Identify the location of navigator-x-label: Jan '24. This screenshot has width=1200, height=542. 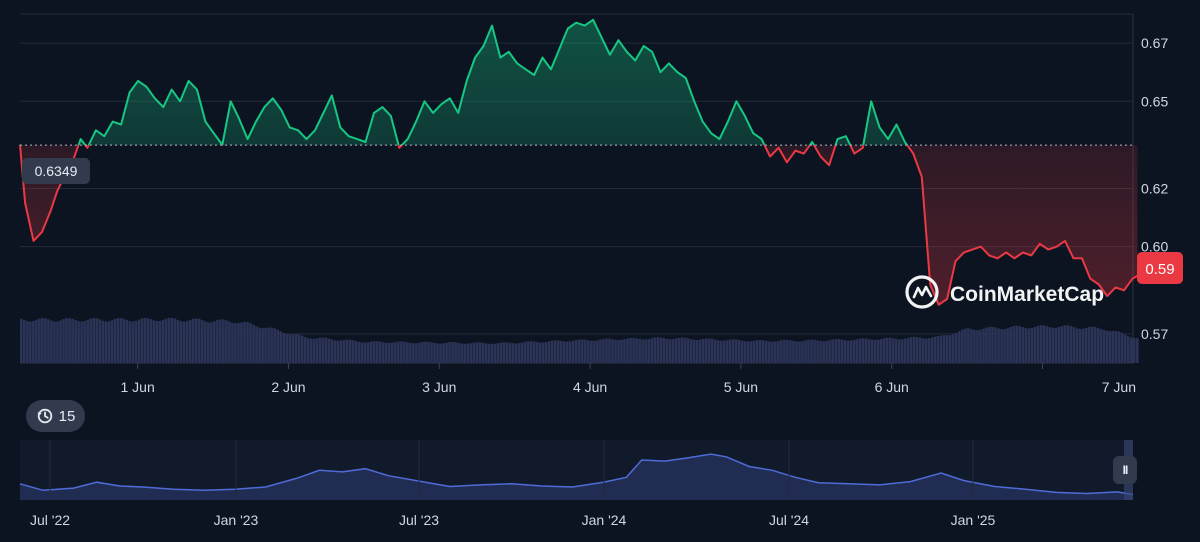
(604, 520).